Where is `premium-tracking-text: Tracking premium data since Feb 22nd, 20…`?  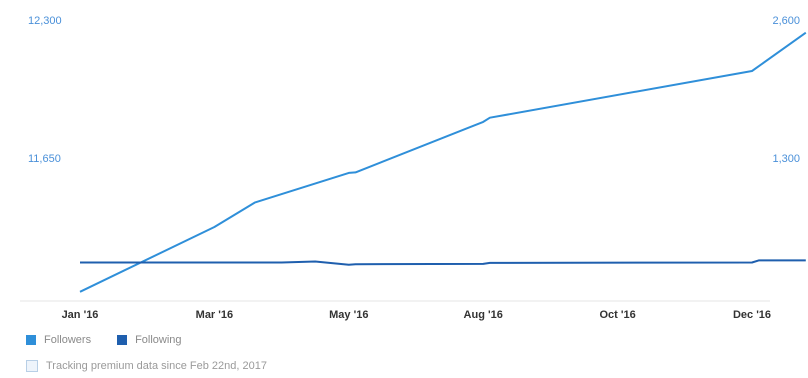
premium-tracking-text: Tracking premium data since Feb 22nd, 20… is located at coordinates (156, 366).